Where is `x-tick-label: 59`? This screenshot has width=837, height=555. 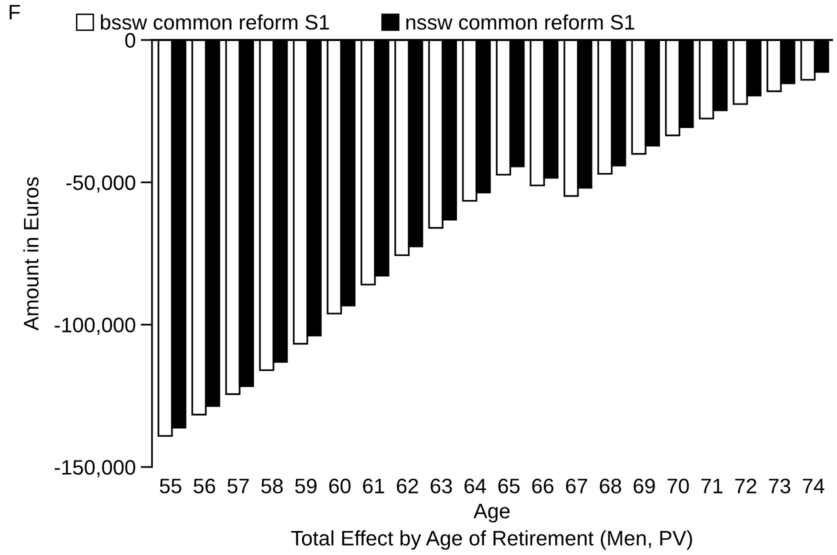
x-tick-label: 59 is located at coordinates (306, 486).